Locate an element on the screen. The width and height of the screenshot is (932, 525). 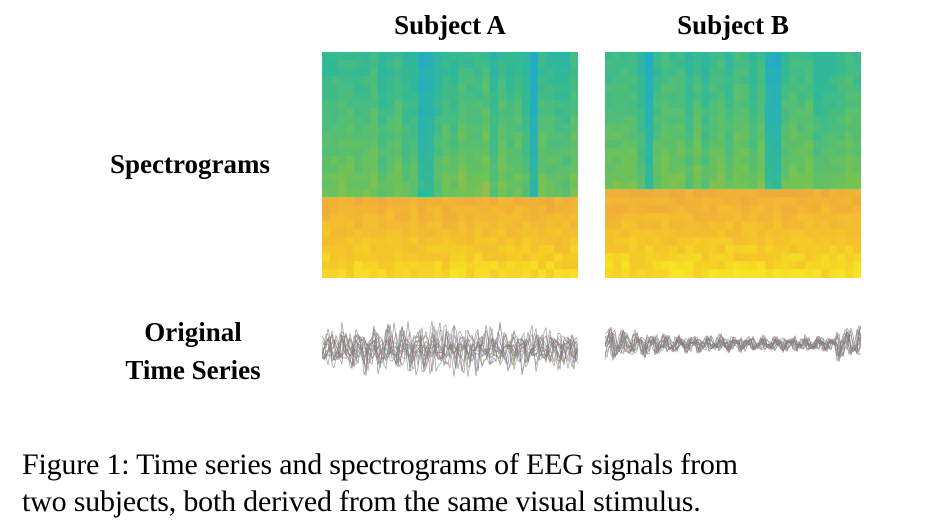
subject-b-title: Subject B is located at coordinates (733, 25).